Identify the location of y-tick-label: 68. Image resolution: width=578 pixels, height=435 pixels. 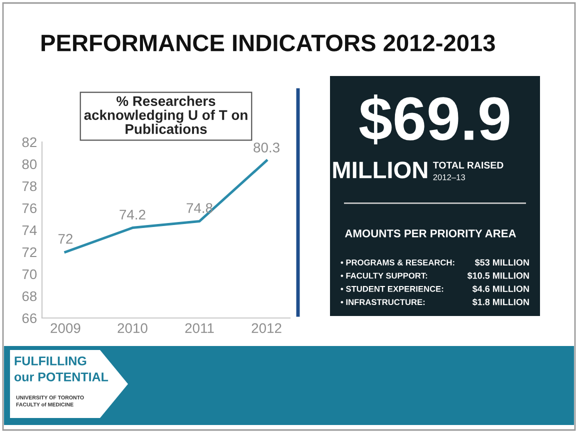
(29, 296).